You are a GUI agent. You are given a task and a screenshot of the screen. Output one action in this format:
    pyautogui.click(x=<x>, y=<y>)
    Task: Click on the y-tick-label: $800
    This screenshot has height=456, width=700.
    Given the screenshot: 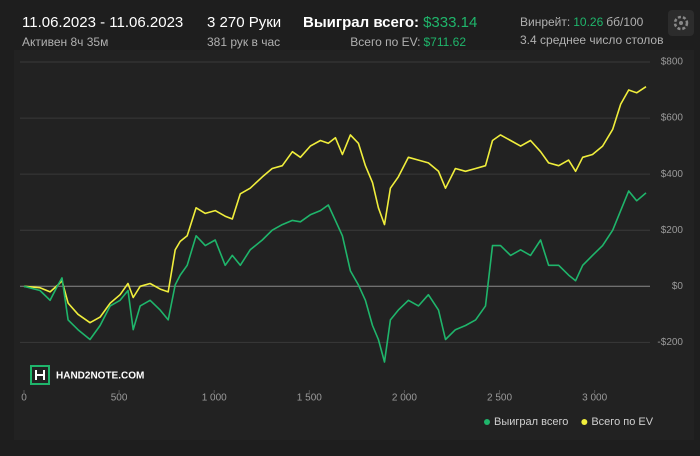 What is the action you would take?
    pyautogui.click(x=672, y=62)
    